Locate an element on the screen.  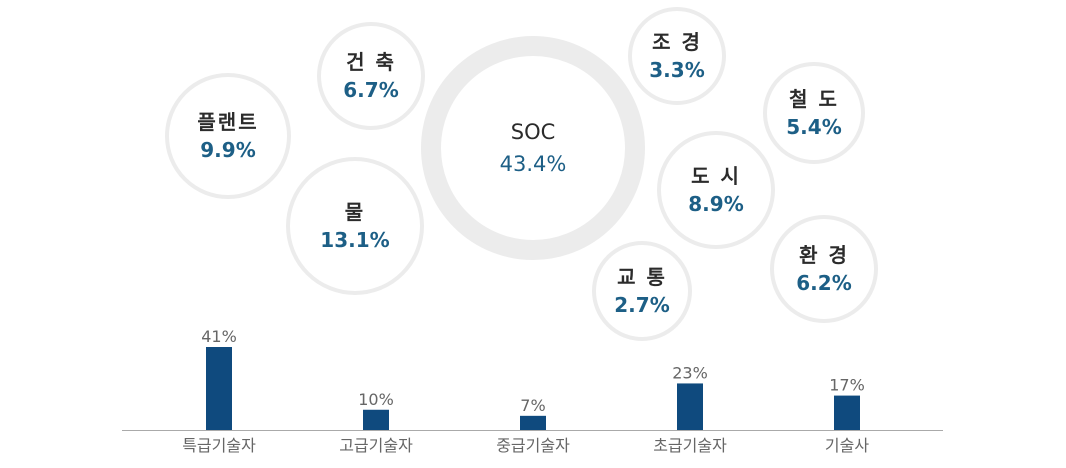
bar-value-label-4: 23% is located at coordinates (690, 372).